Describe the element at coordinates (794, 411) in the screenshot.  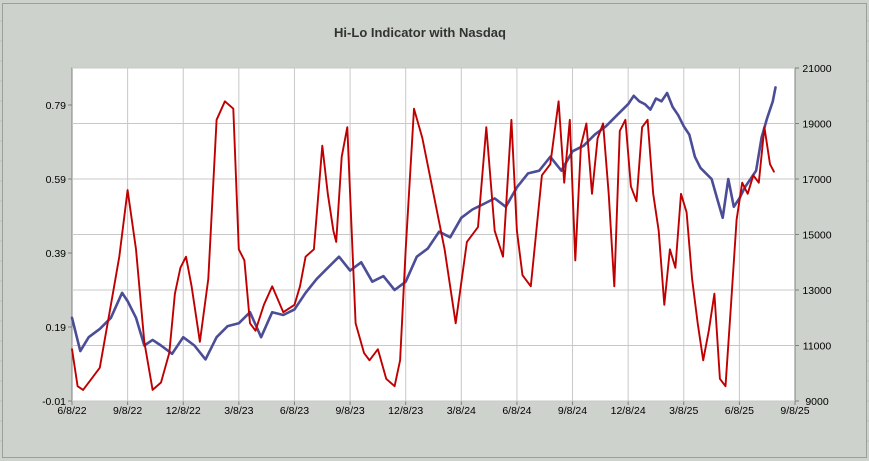
I see `x-tick-label: 9/8/25` at that location.